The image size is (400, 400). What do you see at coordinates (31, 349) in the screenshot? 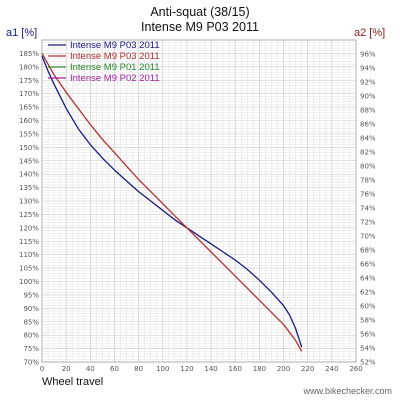
I see `left-tick-label: 75%` at bounding box center [31, 349].